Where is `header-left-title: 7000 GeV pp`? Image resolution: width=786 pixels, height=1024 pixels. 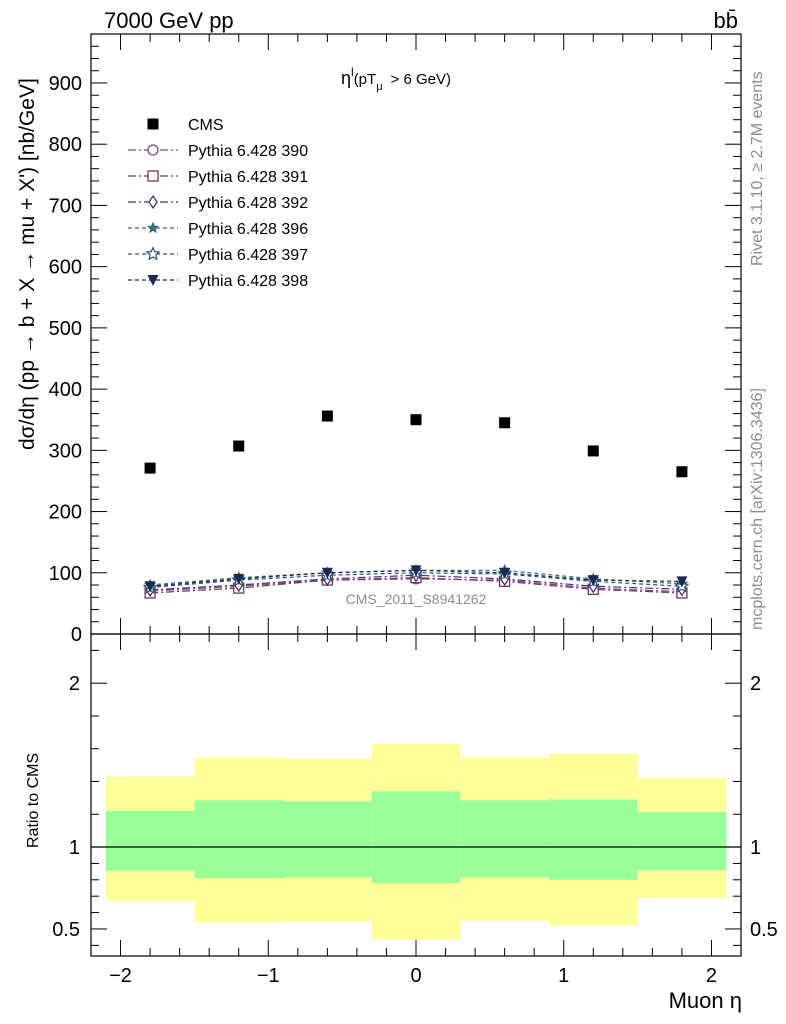 header-left-title: 7000 GeV pp is located at coordinates (169, 20).